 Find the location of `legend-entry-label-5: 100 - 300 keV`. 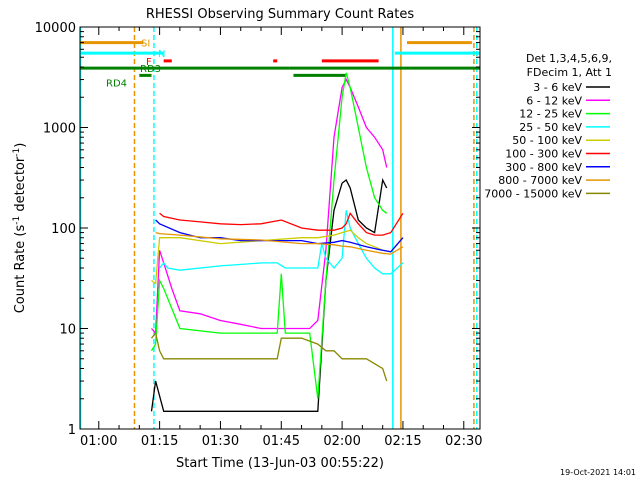

legend-entry-label-5: 100 - 300 keV is located at coordinates (543, 154).